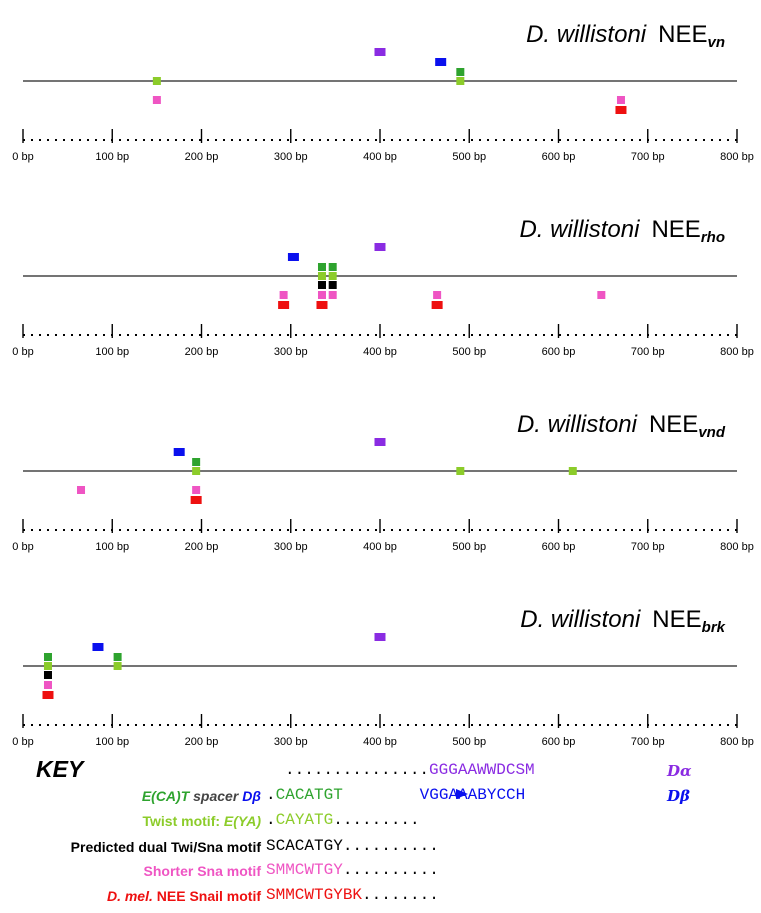  Describe the element at coordinates (201, 796) in the screenshot. I see `key-row-label: E(CA)T spacer Dβ` at that location.